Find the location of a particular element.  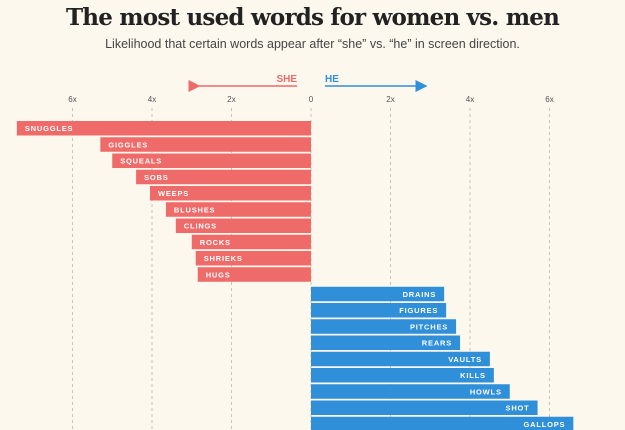

direction-indicator: SHE HE is located at coordinates (308, 83).